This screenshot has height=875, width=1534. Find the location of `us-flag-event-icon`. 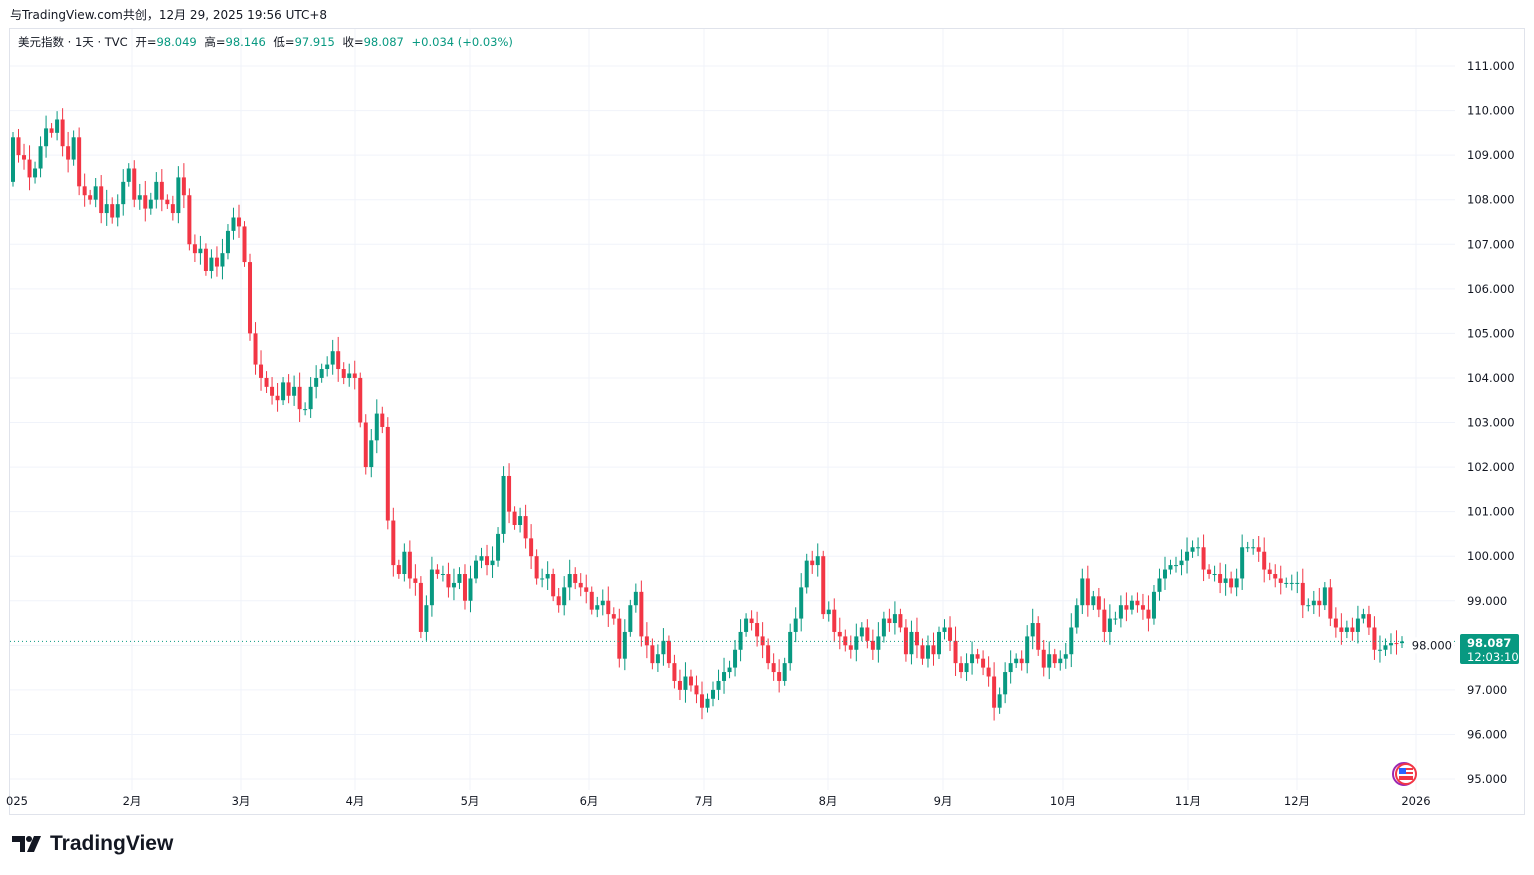

us-flag-event-icon is located at coordinates (1404, 774).